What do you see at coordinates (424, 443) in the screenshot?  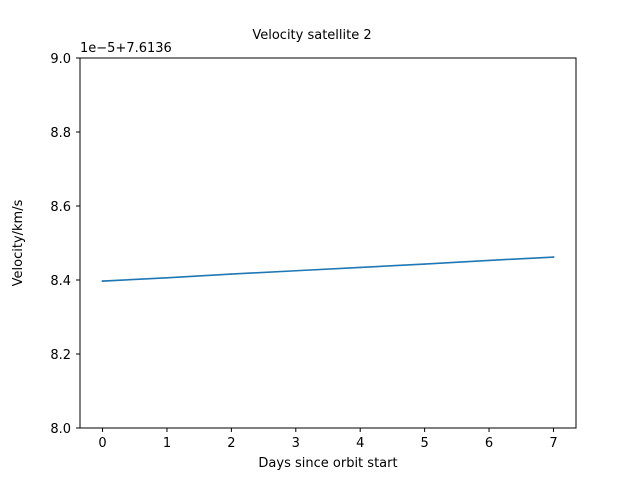 I see `x-tick-label: 5` at bounding box center [424, 443].